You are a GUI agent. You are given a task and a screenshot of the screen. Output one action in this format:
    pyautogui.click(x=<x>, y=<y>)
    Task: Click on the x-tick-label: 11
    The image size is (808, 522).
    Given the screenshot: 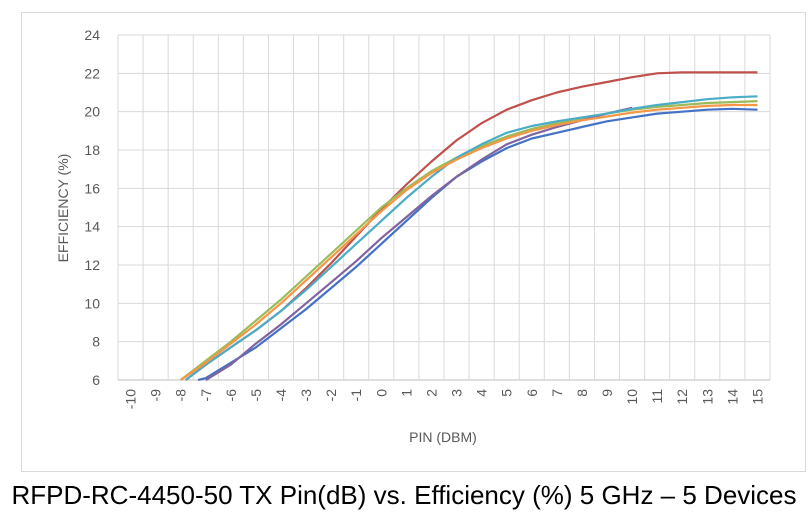 What is the action you would take?
    pyautogui.click(x=657, y=396)
    